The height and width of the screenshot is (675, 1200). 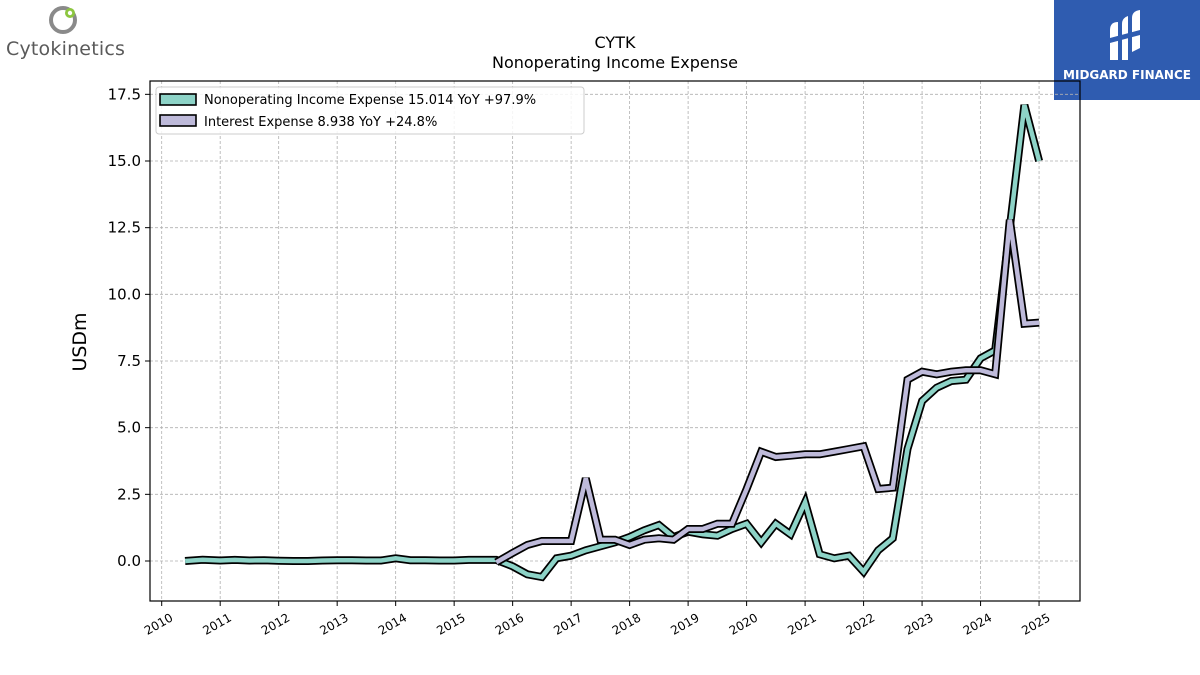 What do you see at coordinates (615, 62) in the screenshot?
I see `chart-subtitle: Nonoperating Income Expense` at bounding box center [615, 62].